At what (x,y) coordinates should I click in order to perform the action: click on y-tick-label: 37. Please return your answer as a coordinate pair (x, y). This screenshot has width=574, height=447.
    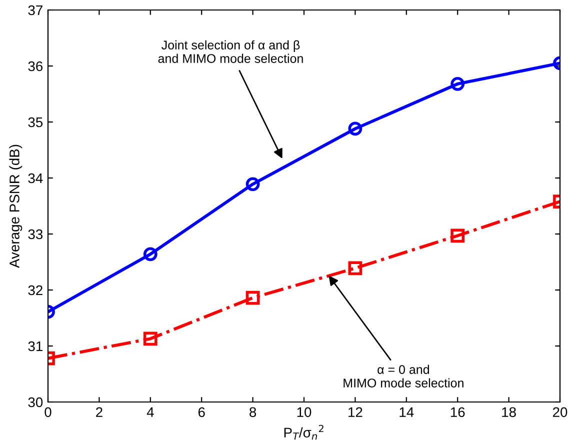
    Looking at the image, I should click on (35, 10).